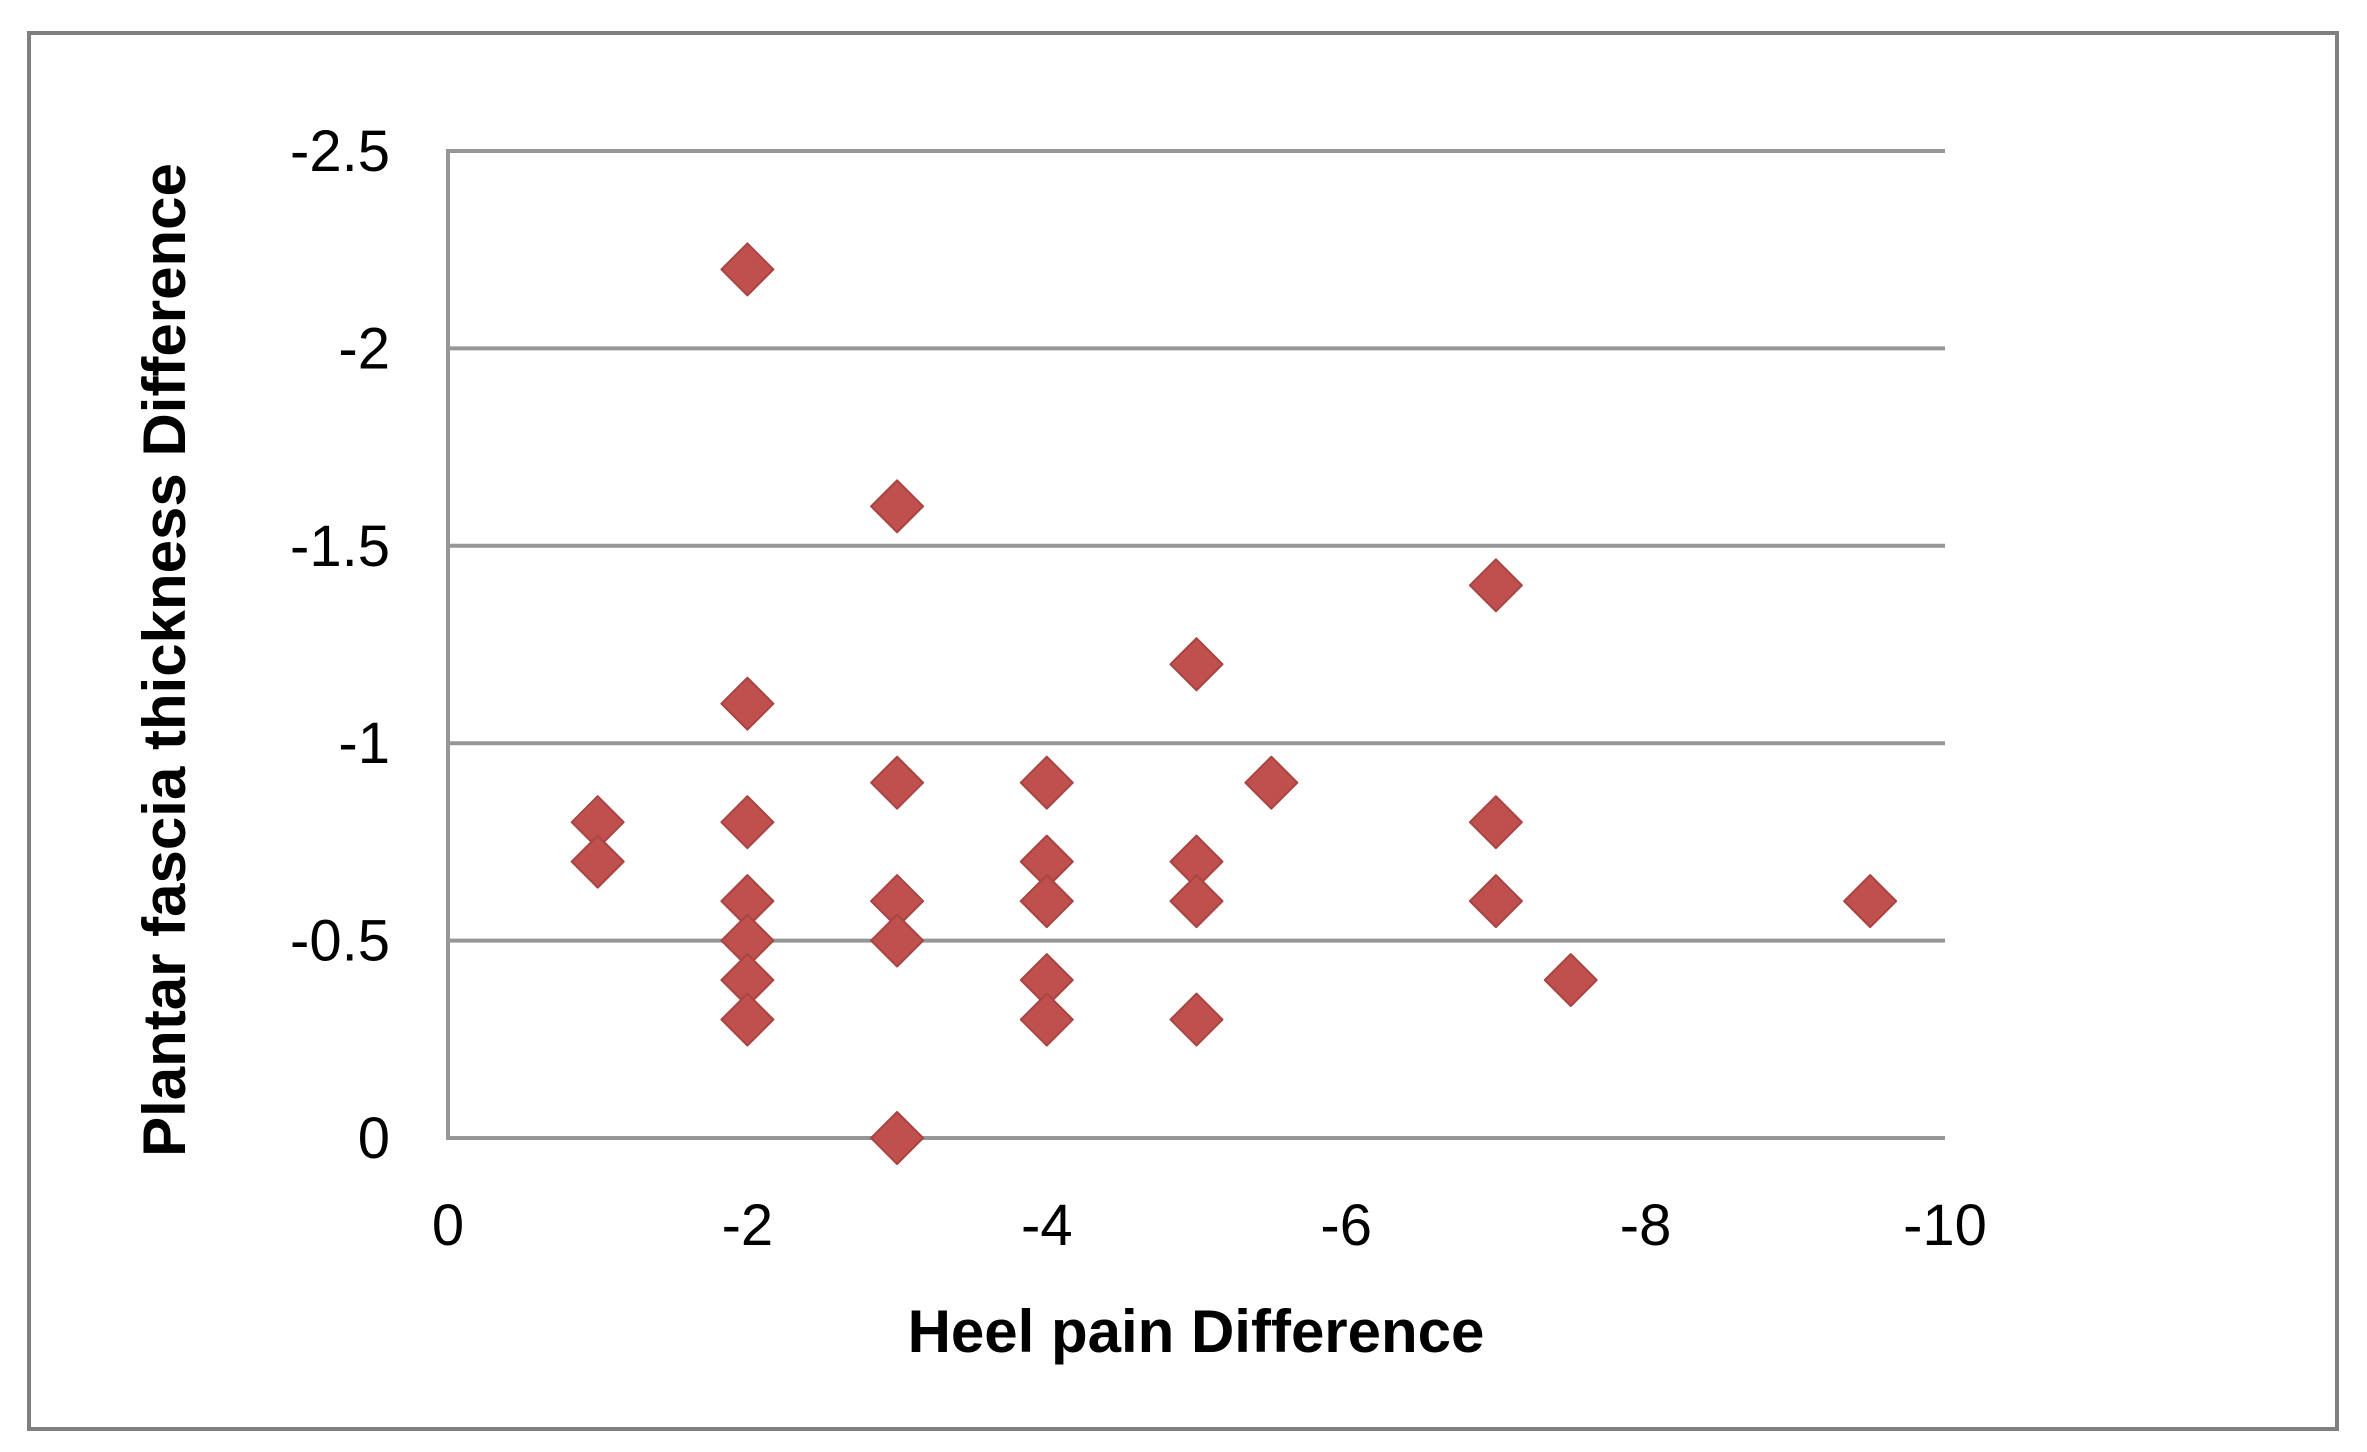 The width and height of the screenshot is (2367, 1452). What do you see at coordinates (364, 348) in the screenshot?
I see `y-tick-label: -2` at bounding box center [364, 348].